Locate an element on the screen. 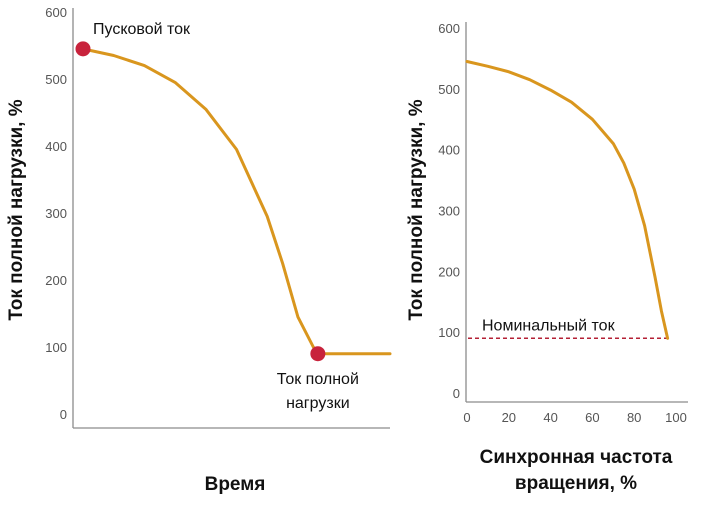  chart2-x-tick-label: 80 is located at coordinates (634, 417).